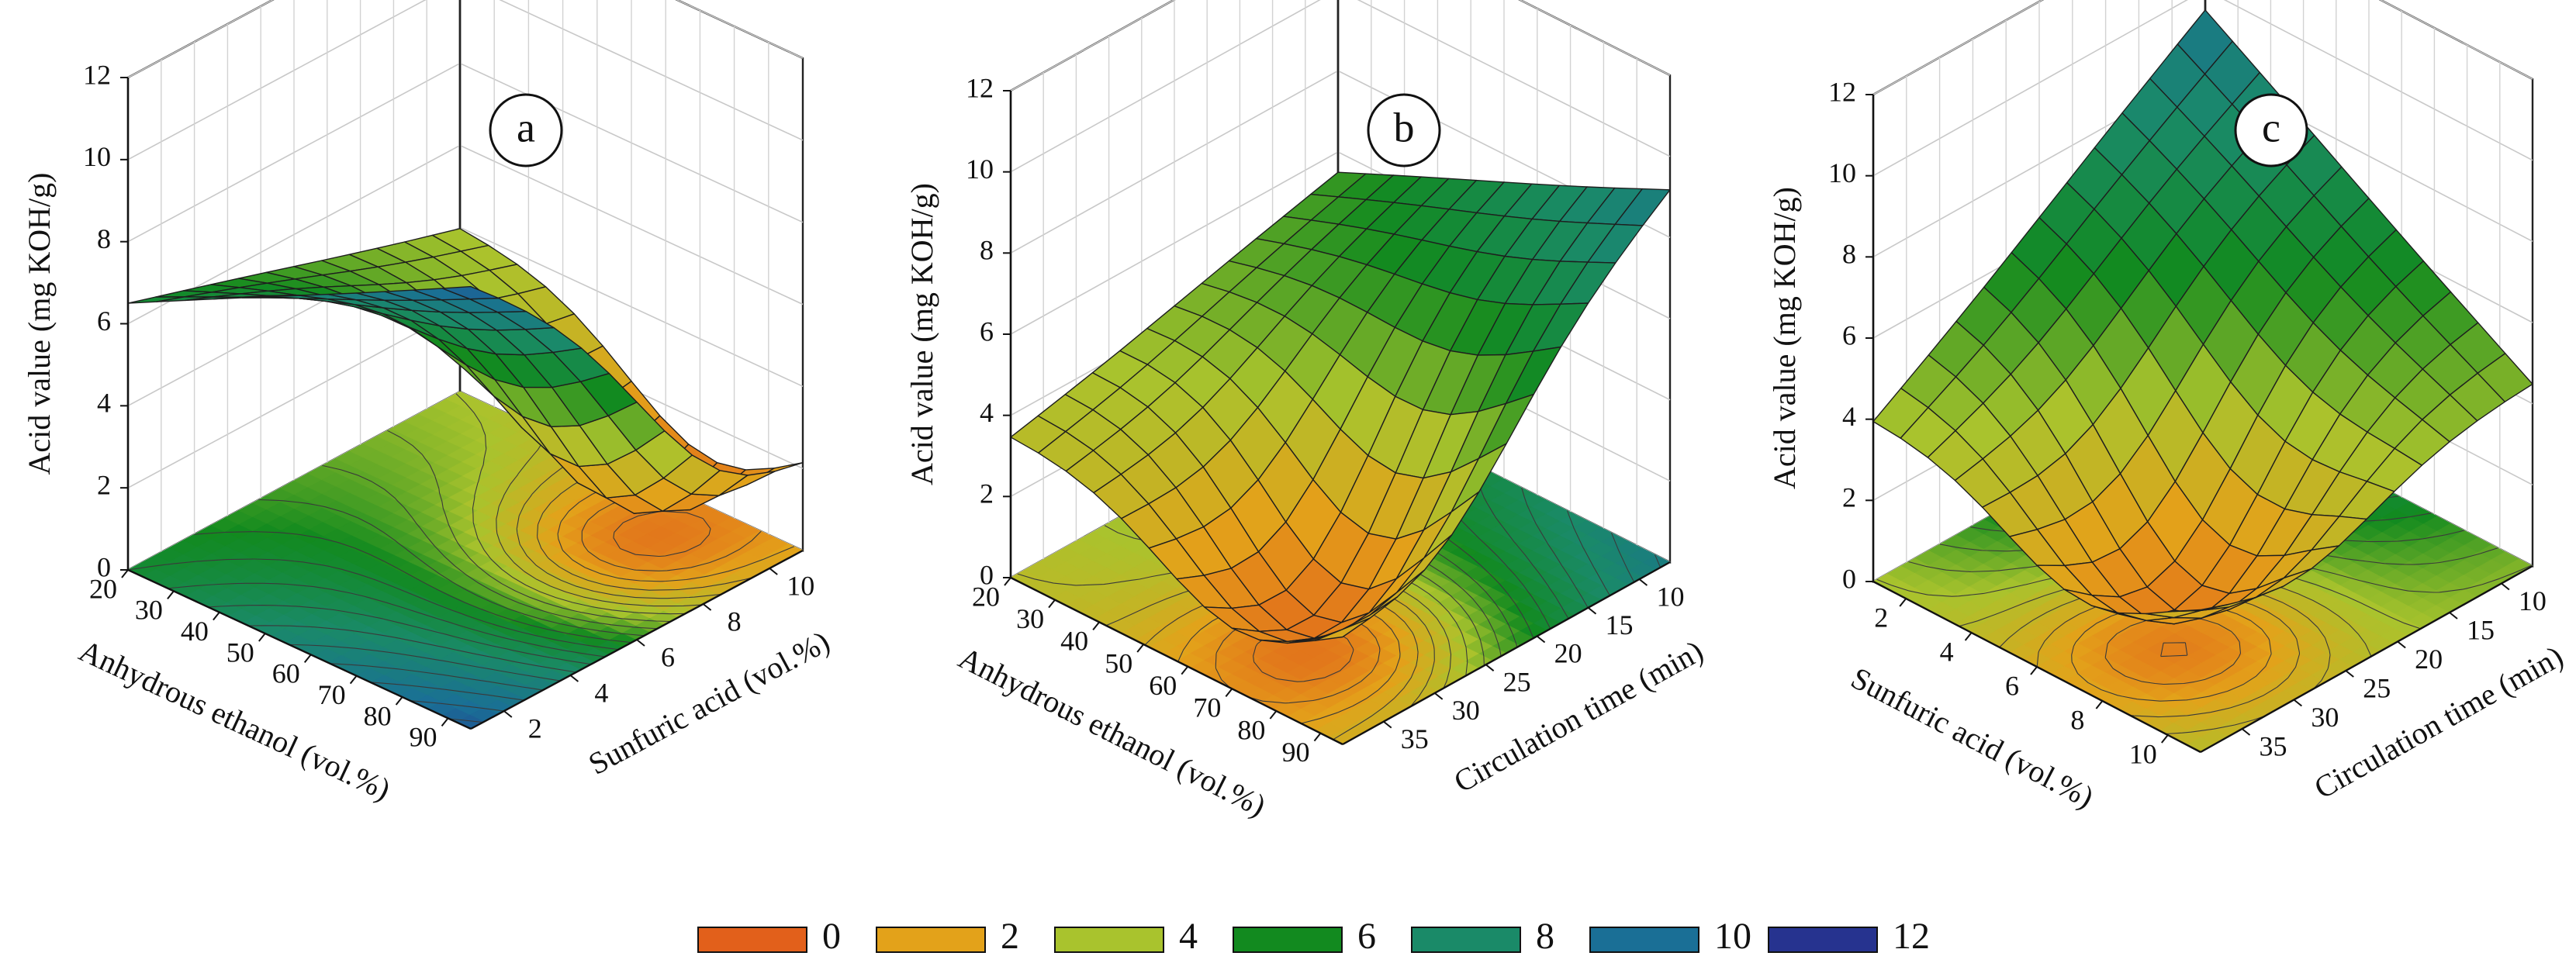 Image resolution: width=2576 pixels, height=963 pixels. I want to click on x-tick-label: 8, so click(2077, 719).